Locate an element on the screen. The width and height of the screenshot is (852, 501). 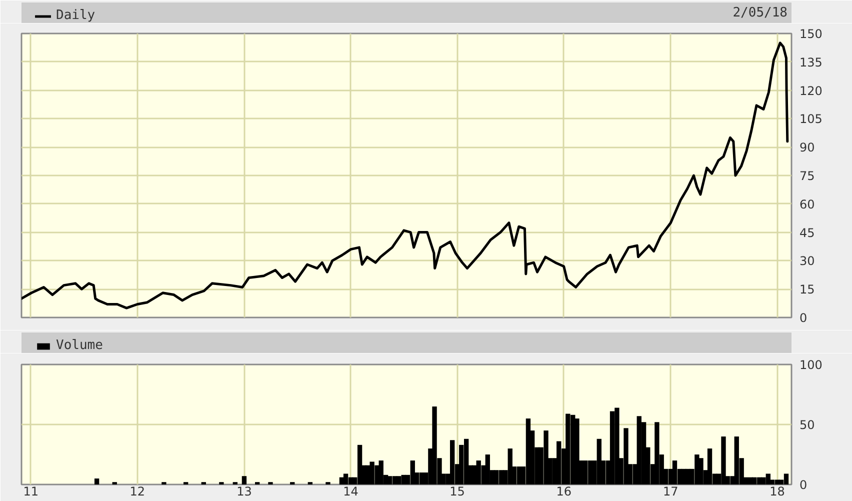
y-tick-label: 150 is located at coordinates (811, 34).